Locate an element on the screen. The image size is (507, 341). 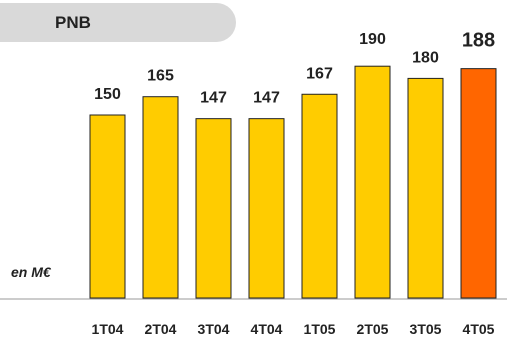
category-label-2T04: 2T04 is located at coordinates (161, 329).